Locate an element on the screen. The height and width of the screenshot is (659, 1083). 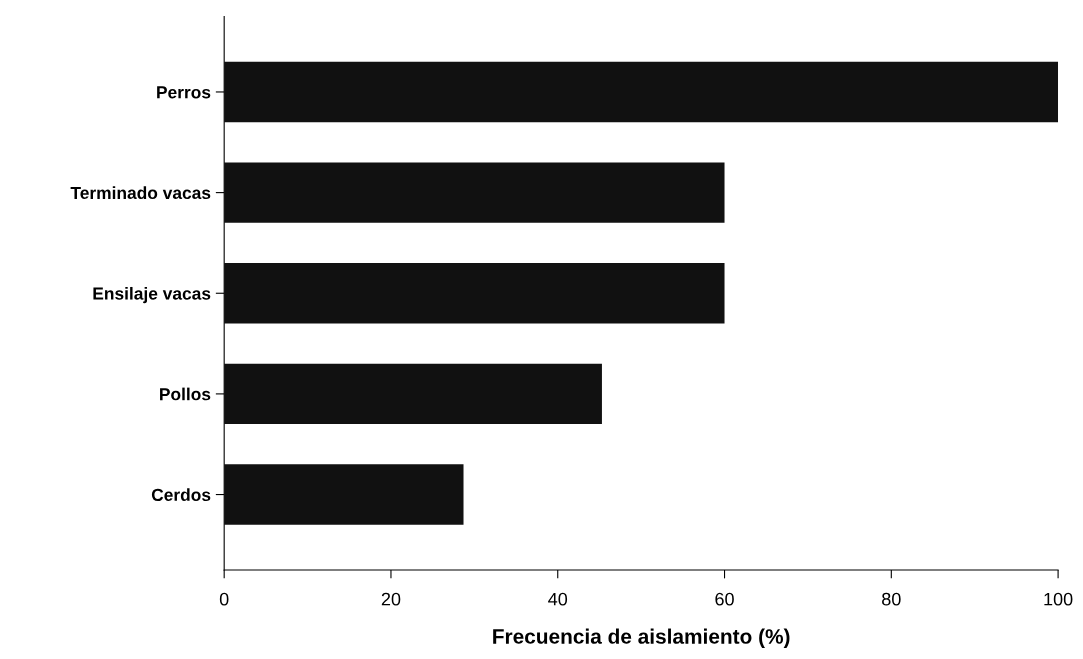
y-tick-label: Perros is located at coordinates (184, 92).